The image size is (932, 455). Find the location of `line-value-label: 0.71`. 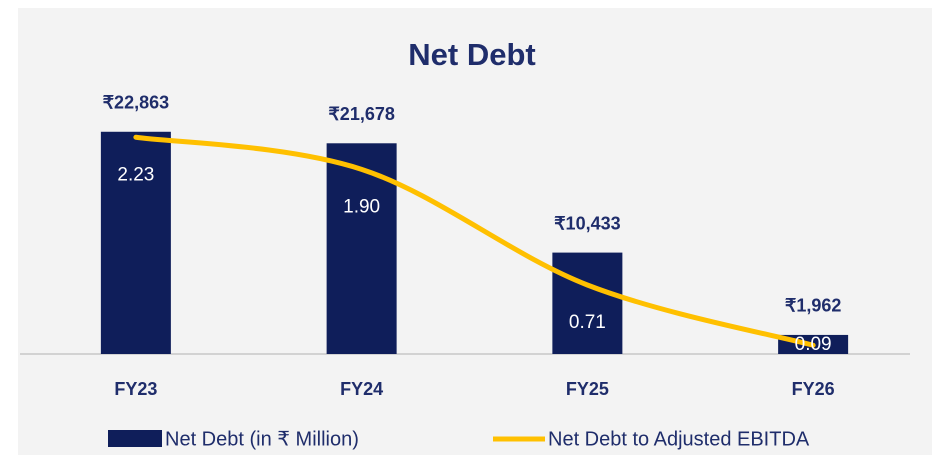

line-value-label: 0.71 is located at coordinates (587, 322).